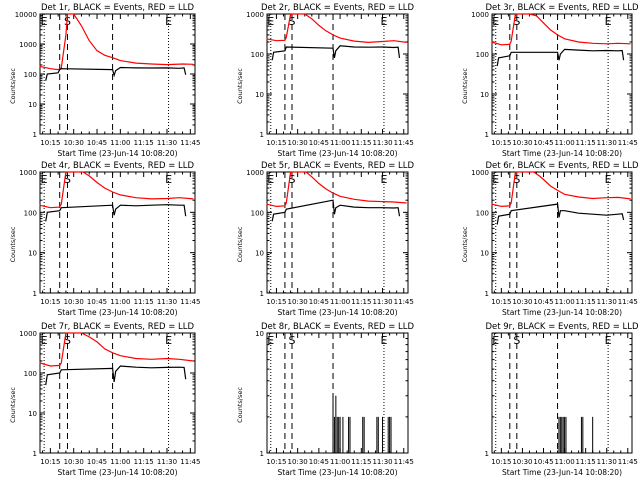 This screenshot has height=480, width=640. What do you see at coordinates (118, 166) in the screenshot?
I see `panel-title: Det 4r, BLACK = Events, RED = LLD` at bounding box center [118, 166].